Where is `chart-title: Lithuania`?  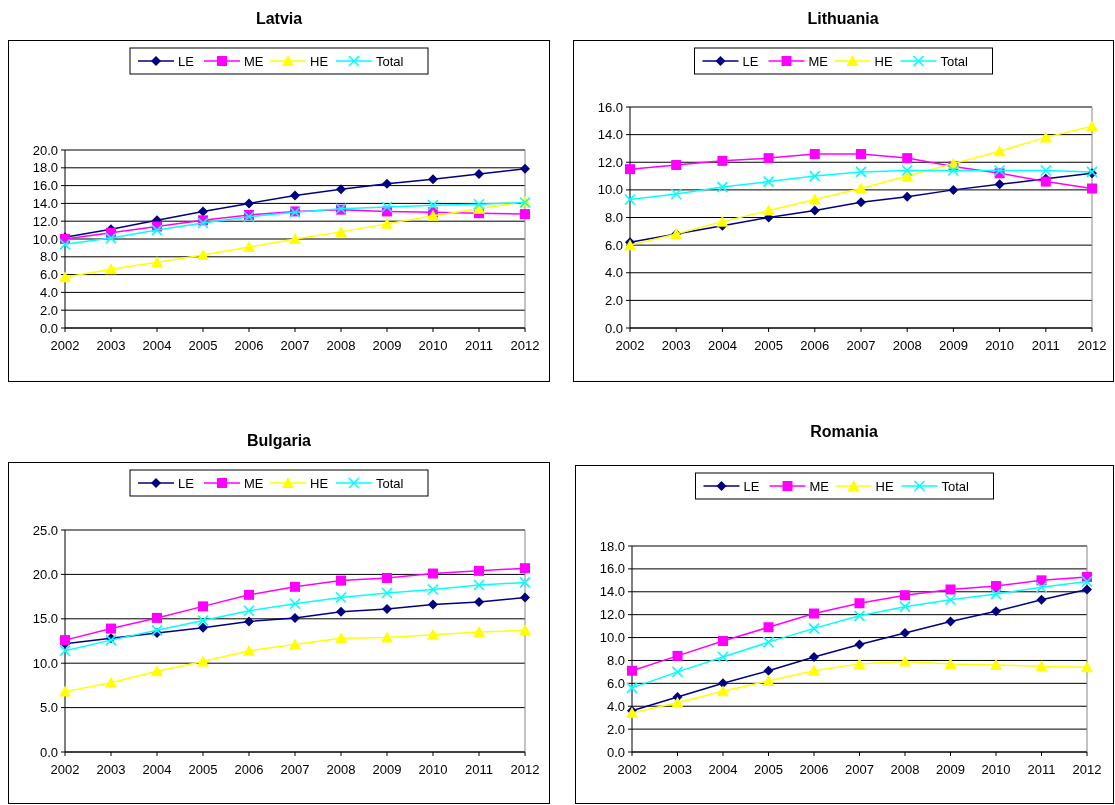
chart-title: Lithuania is located at coordinates (843, 18).